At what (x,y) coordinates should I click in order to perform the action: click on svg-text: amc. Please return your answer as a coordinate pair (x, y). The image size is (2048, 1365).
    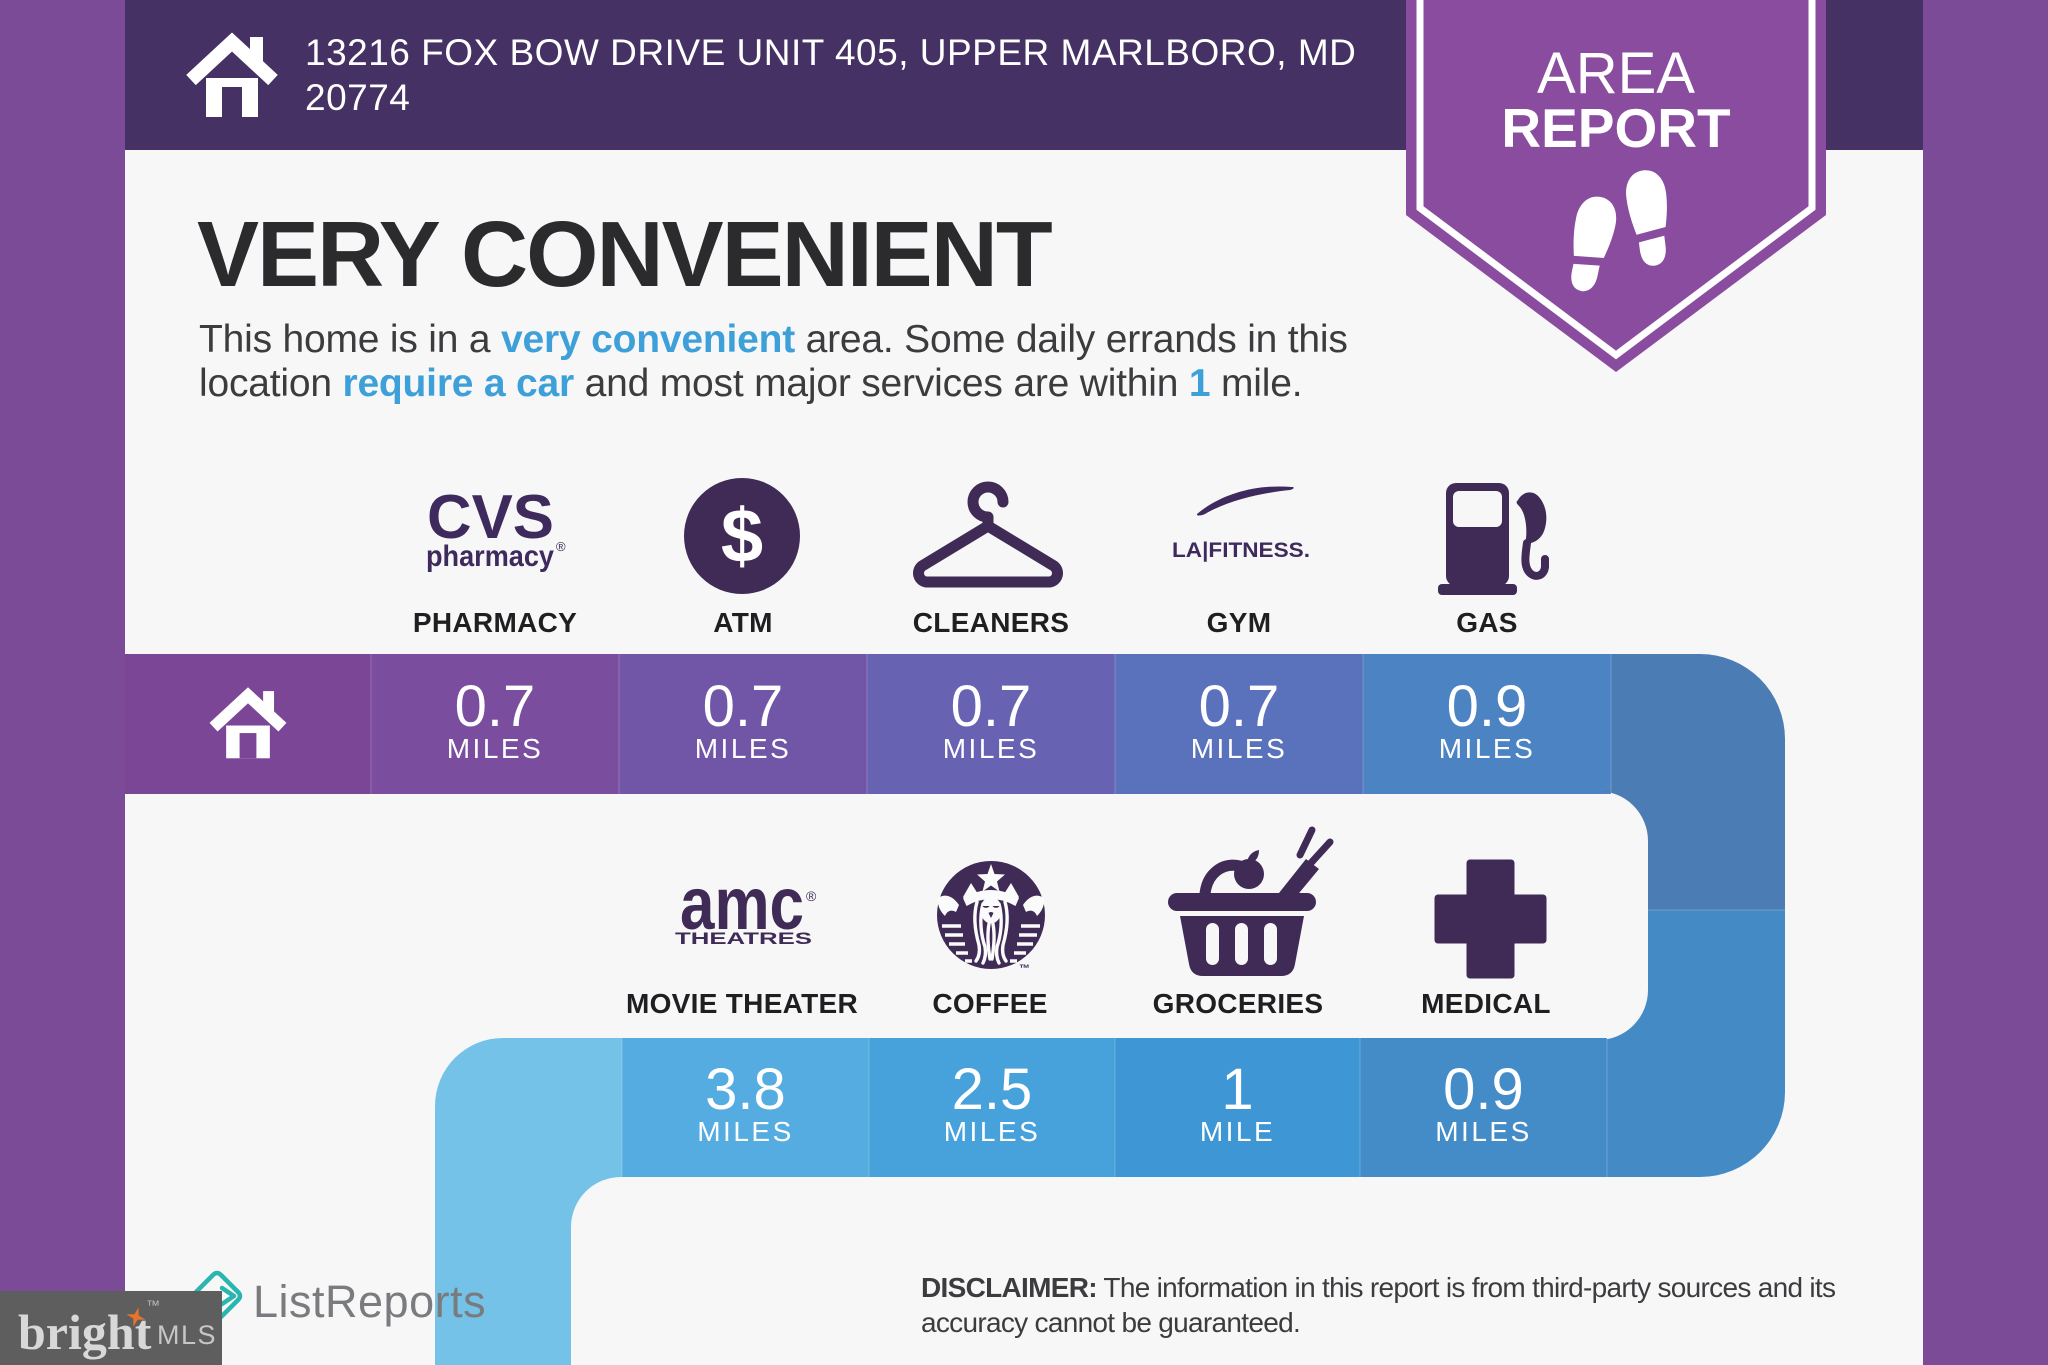
    Looking at the image, I should click on (742, 903).